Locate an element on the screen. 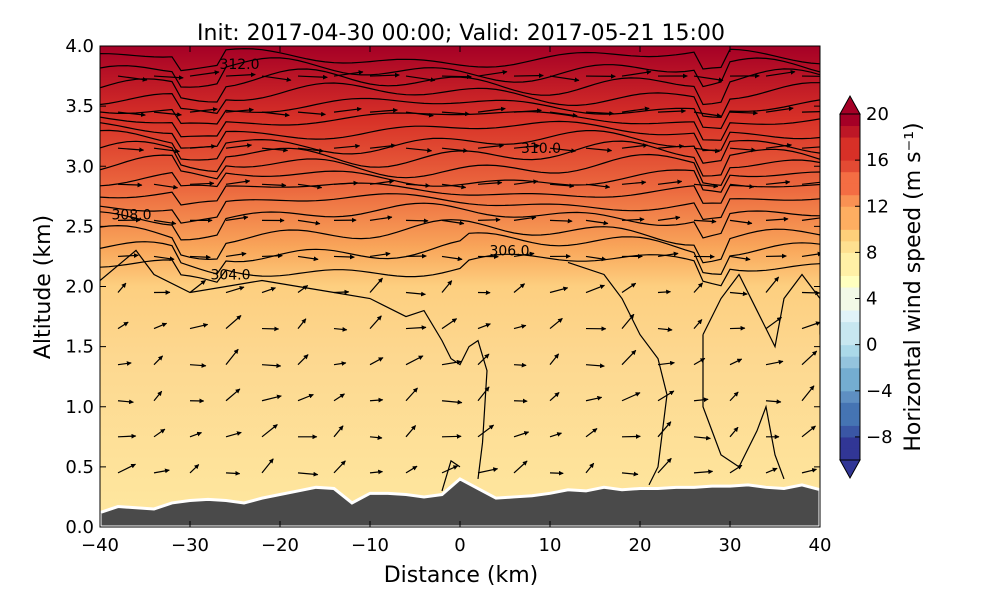 The width and height of the screenshot is (1000, 600). y-tick-label: 3.5 is located at coordinates (79, 106).